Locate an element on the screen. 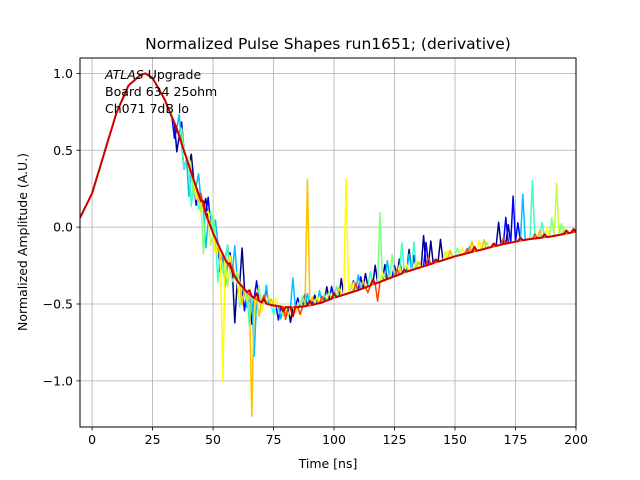 Image resolution: width=640 pixels, height=480 pixels. x-tick-label: 75 is located at coordinates (274, 439).